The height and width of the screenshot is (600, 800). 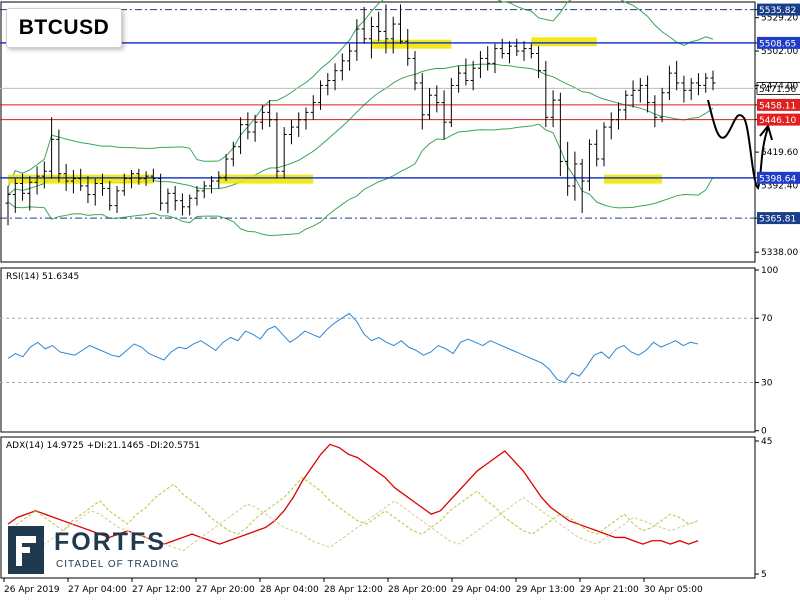 What do you see at coordinates (161, 590) in the screenshot?
I see `x-tick-label: 27 Apr 12:00` at bounding box center [161, 590].